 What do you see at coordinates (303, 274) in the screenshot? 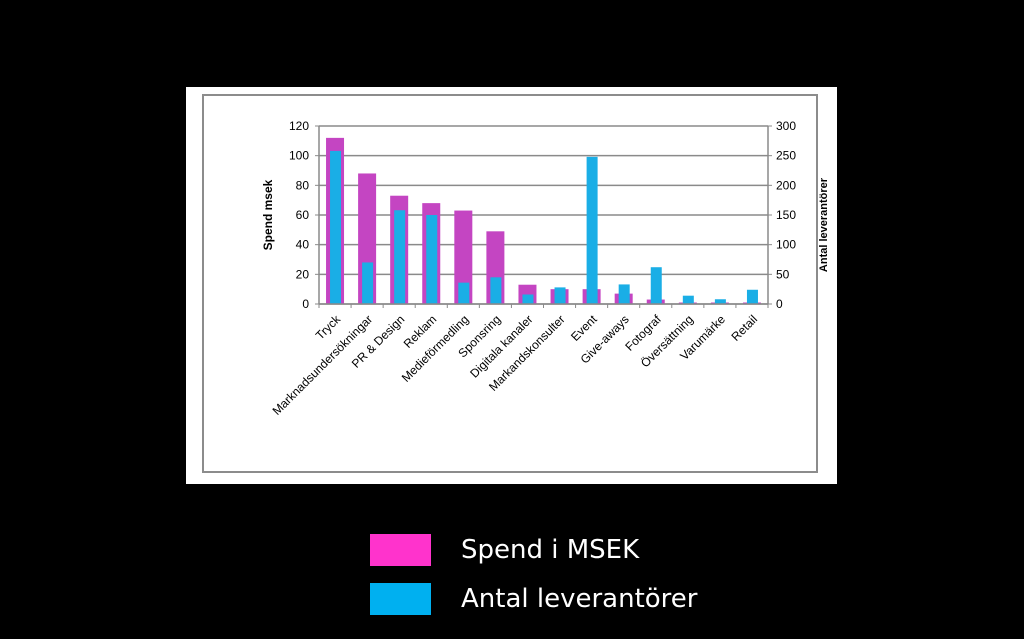
I see `y-tick-label: 20` at bounding box center [303, 274].